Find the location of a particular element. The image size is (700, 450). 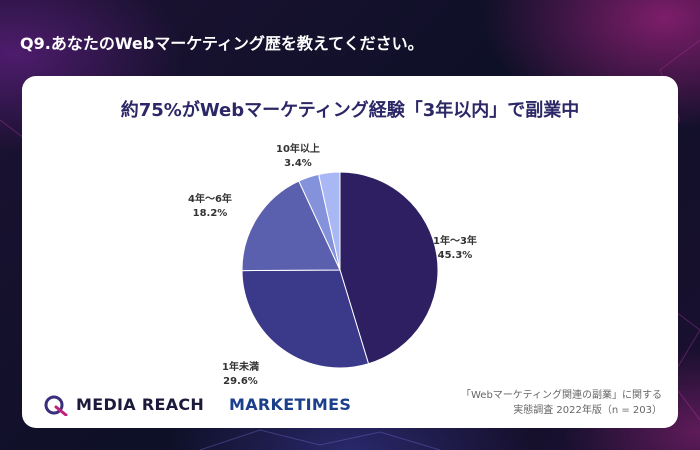

question-title: Q9.あなたのWebマーケティング歴を教えてください。 is located at coordinates (222, 43).